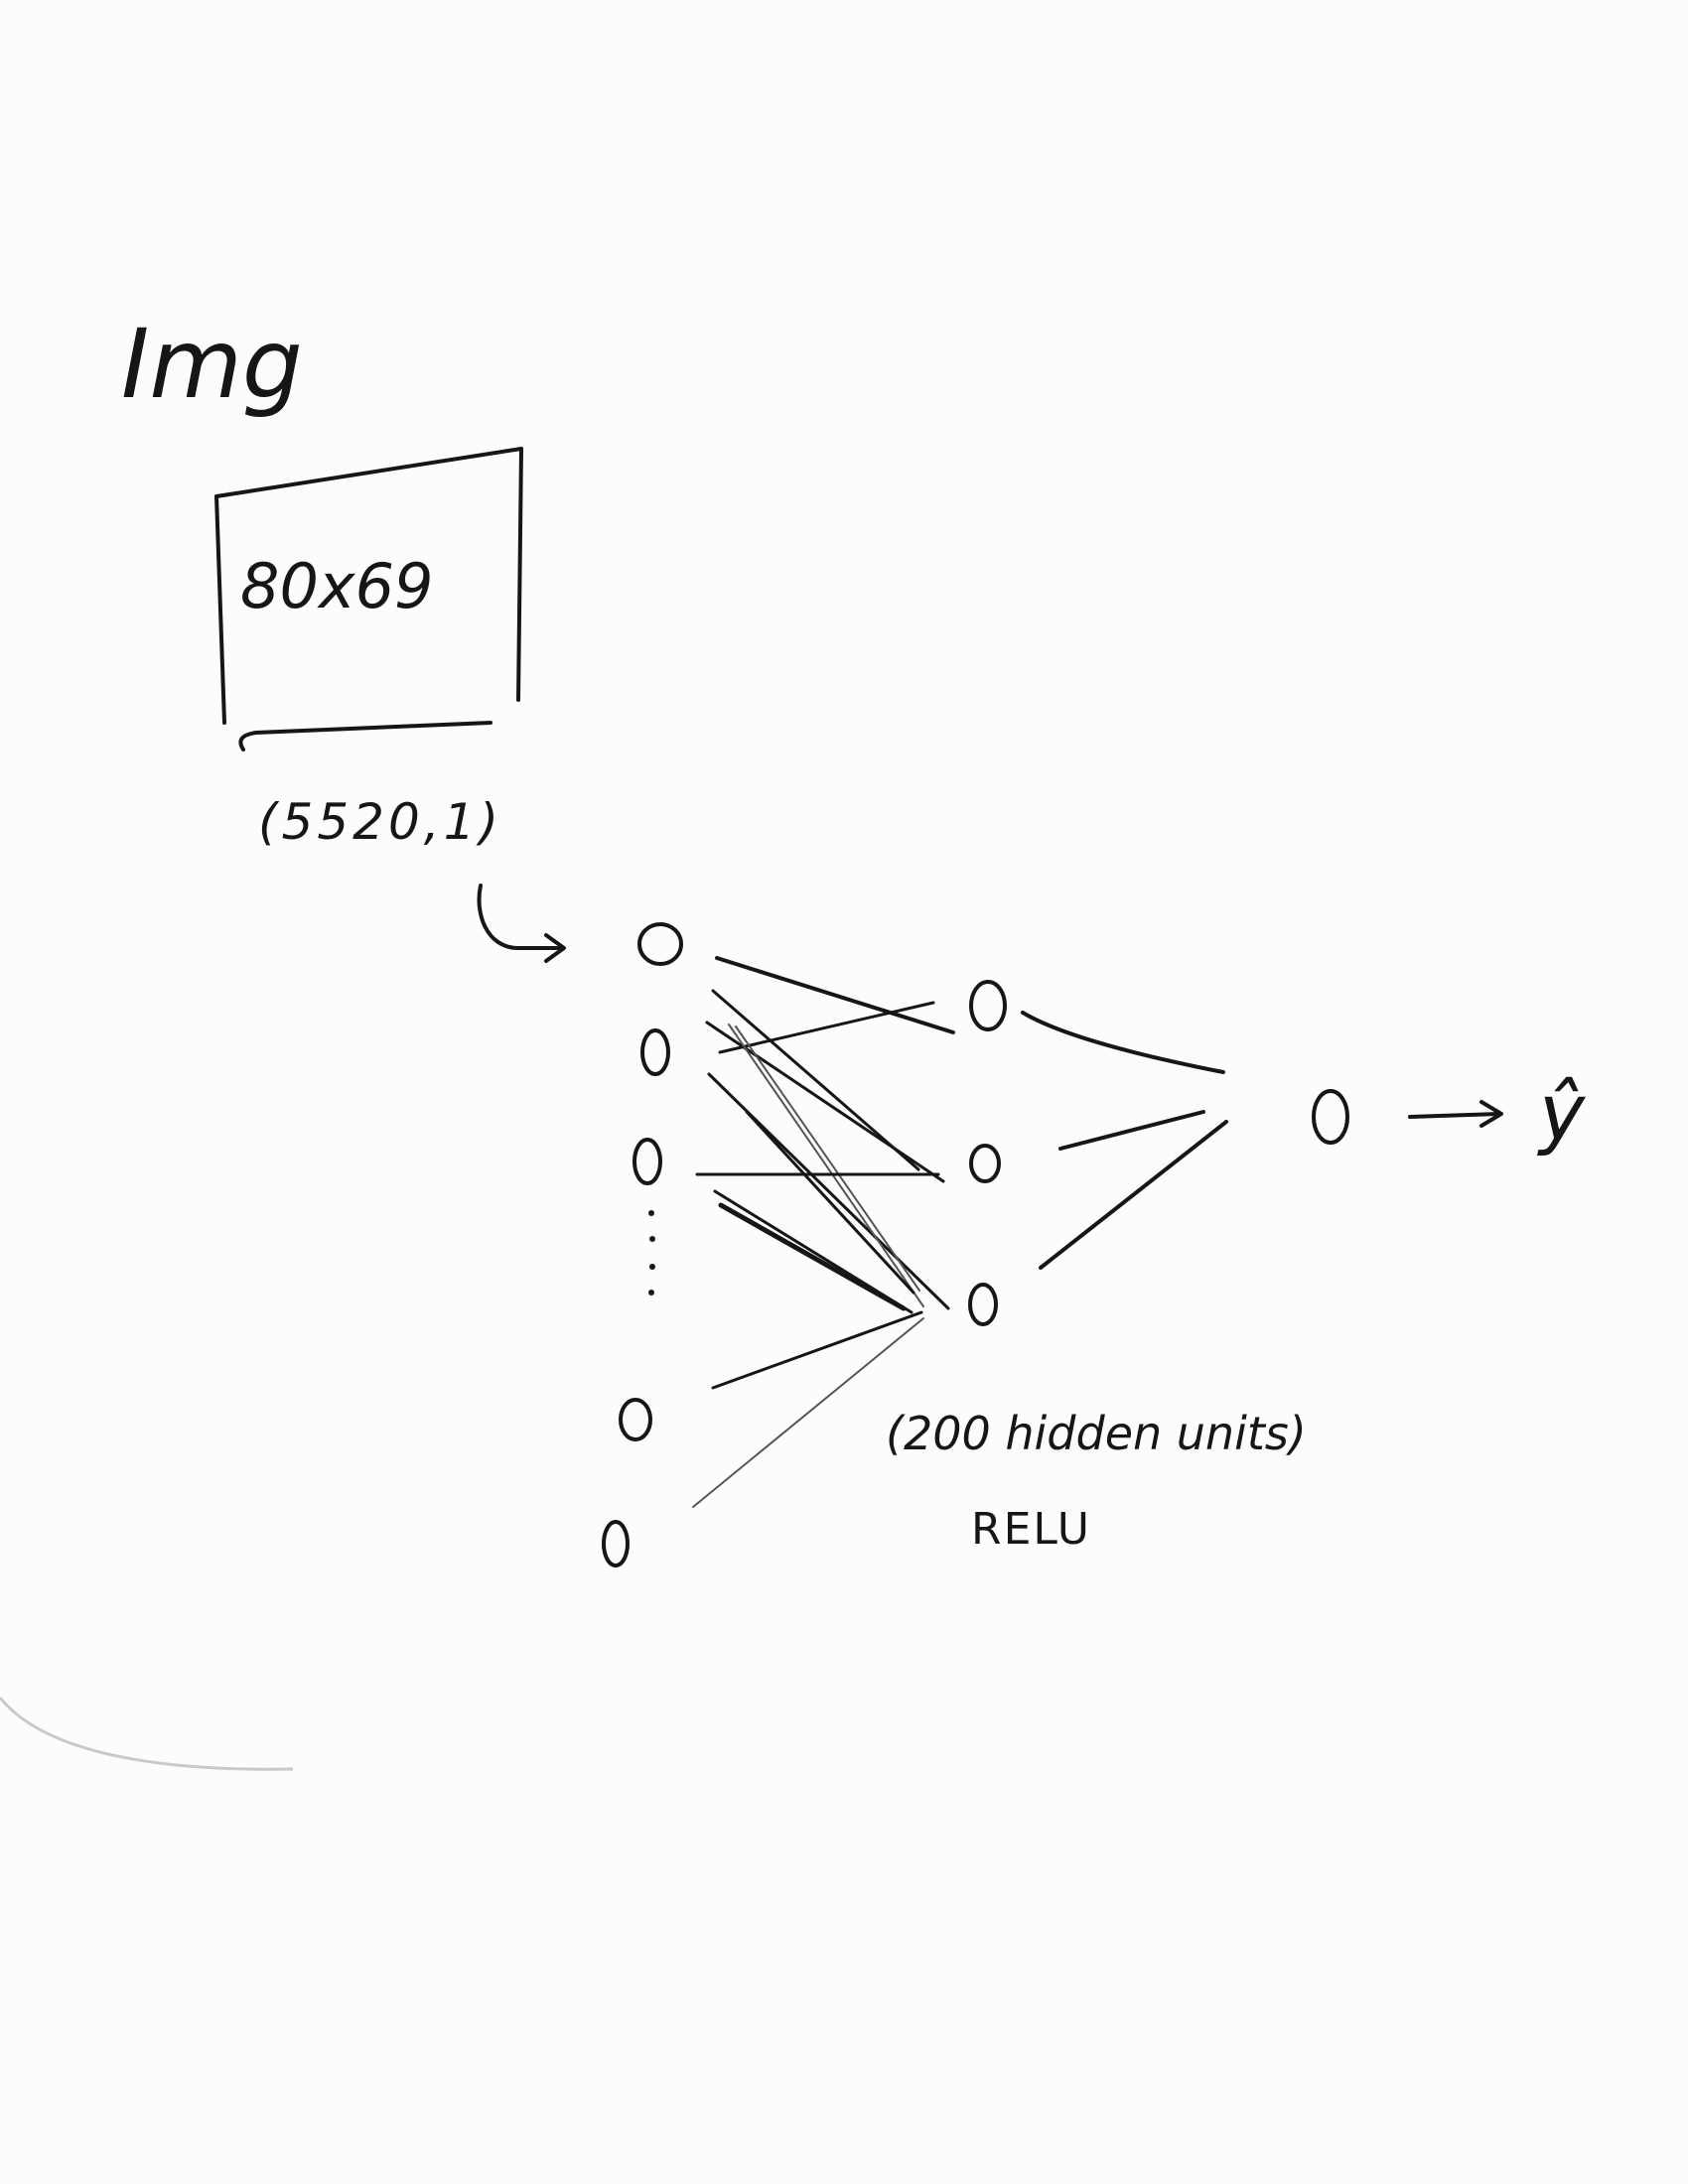  What do you see at coordinates (1330, 1117) in the screenshot?
I see `output-node` at bounding box center [1330, 1117].